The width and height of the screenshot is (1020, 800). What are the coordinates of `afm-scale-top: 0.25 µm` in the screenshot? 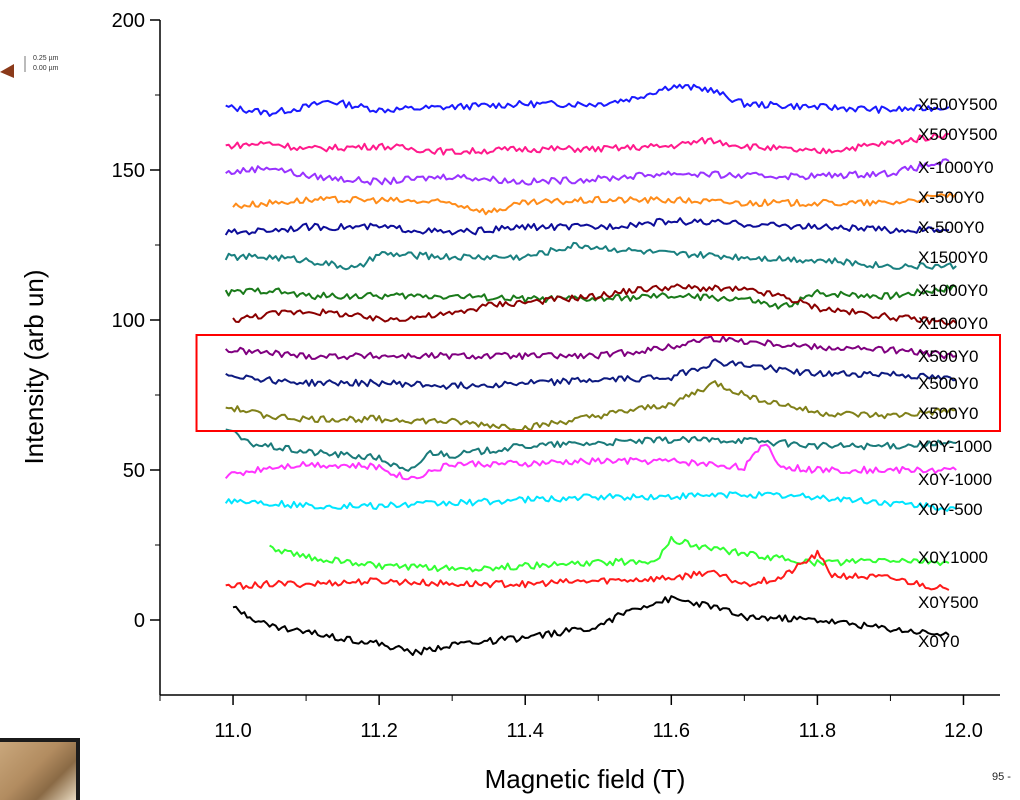 It's located at (46, 58).